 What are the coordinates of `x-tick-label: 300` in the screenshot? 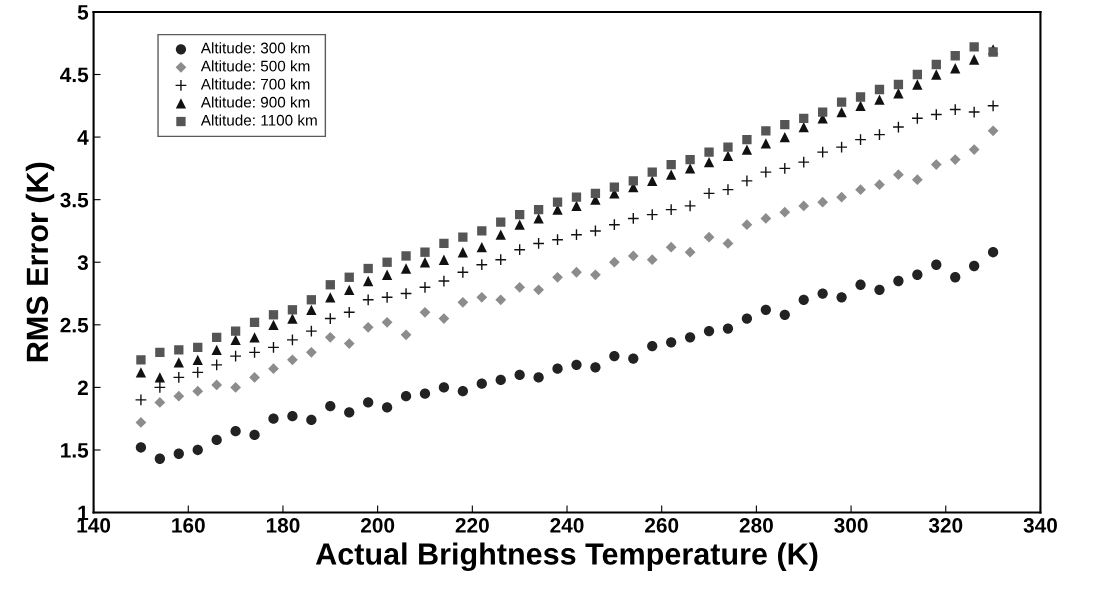 It's located at (851, 525).